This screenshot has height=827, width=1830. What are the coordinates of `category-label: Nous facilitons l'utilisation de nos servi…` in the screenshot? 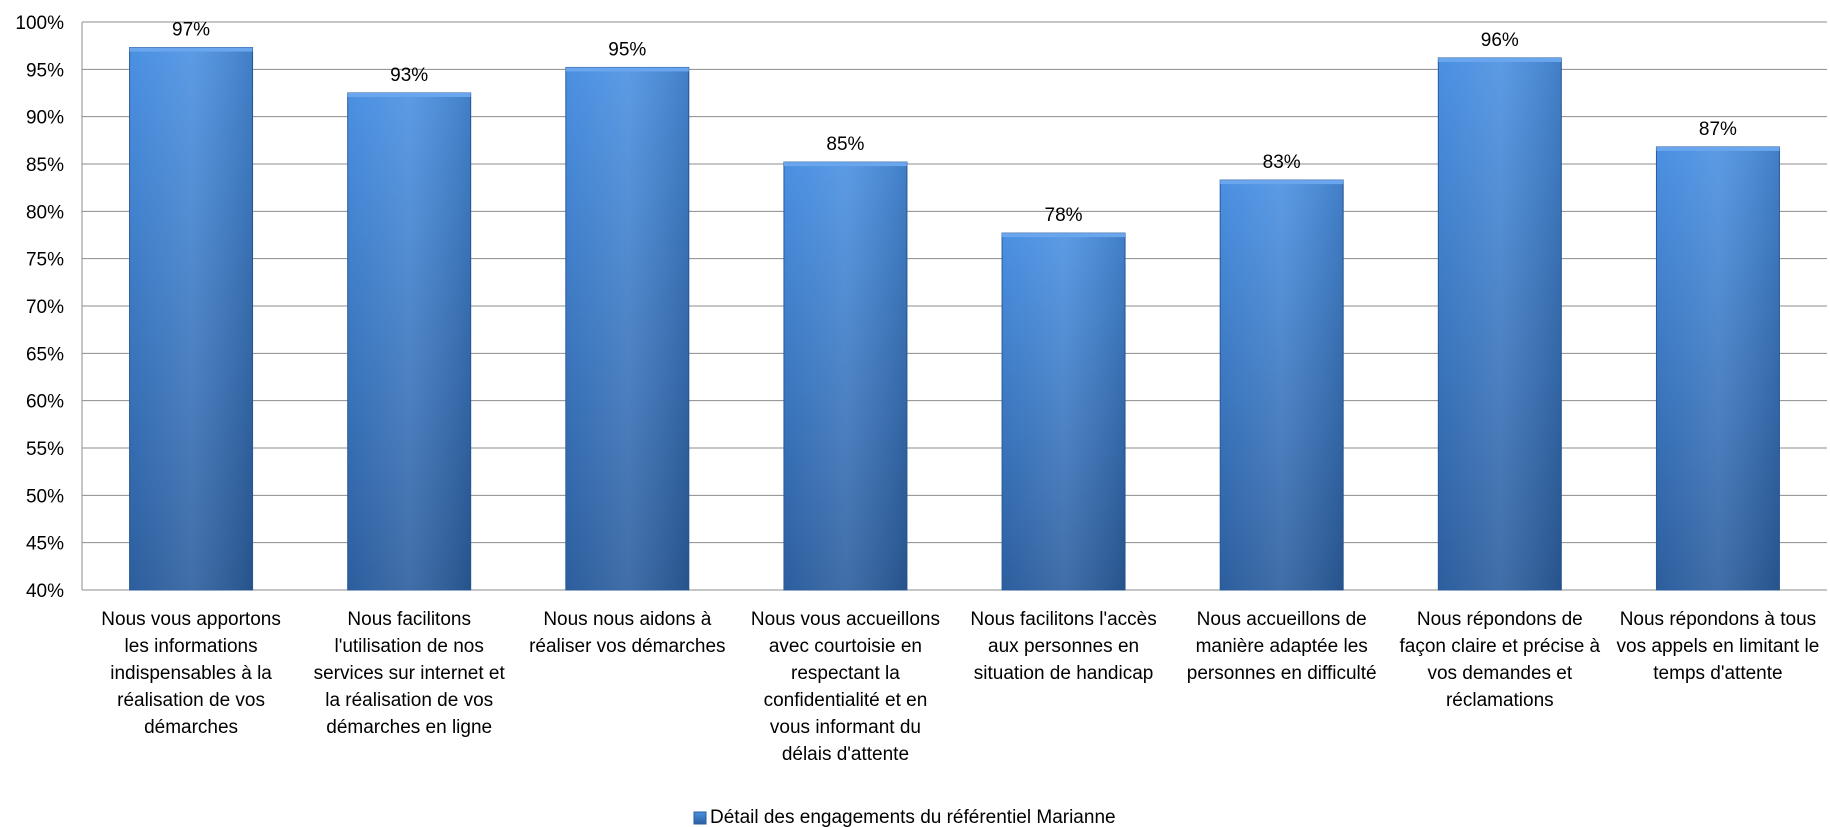 It's located at (410, 673).